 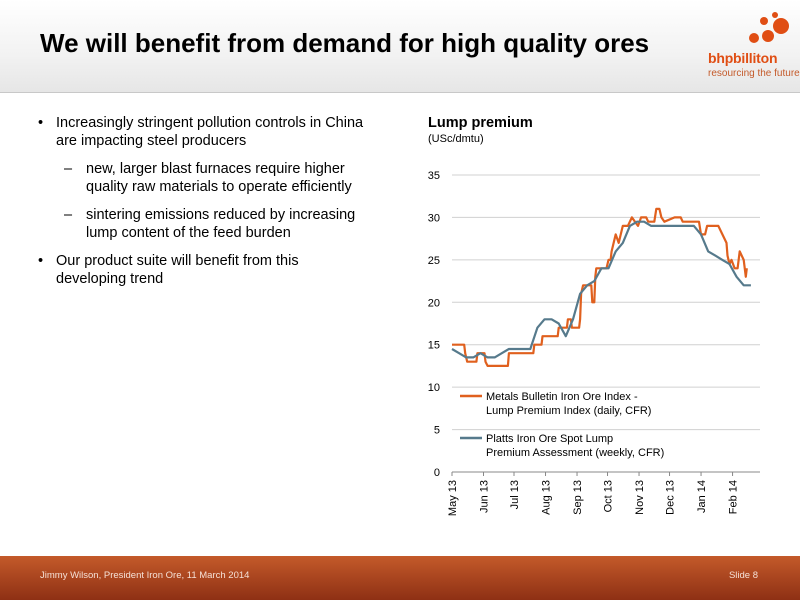 What do you see at coordinates (754, 73) in the screenshot?
I see `logo-tagline: resourcing the future` at bounding box center [754, 73].